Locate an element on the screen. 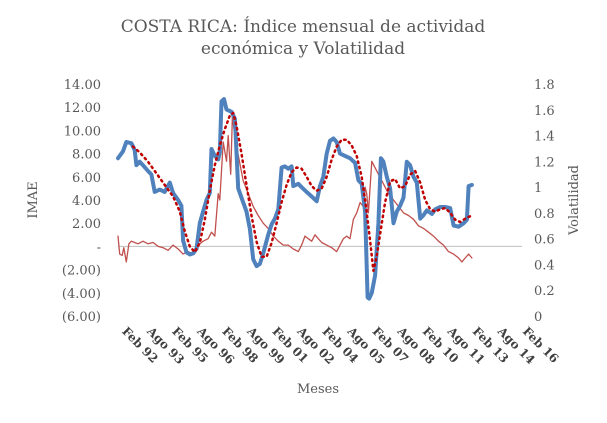 This screenshot has height=423, width=607. y-tick-label: (2.00) is located at coordinates (81, 271).